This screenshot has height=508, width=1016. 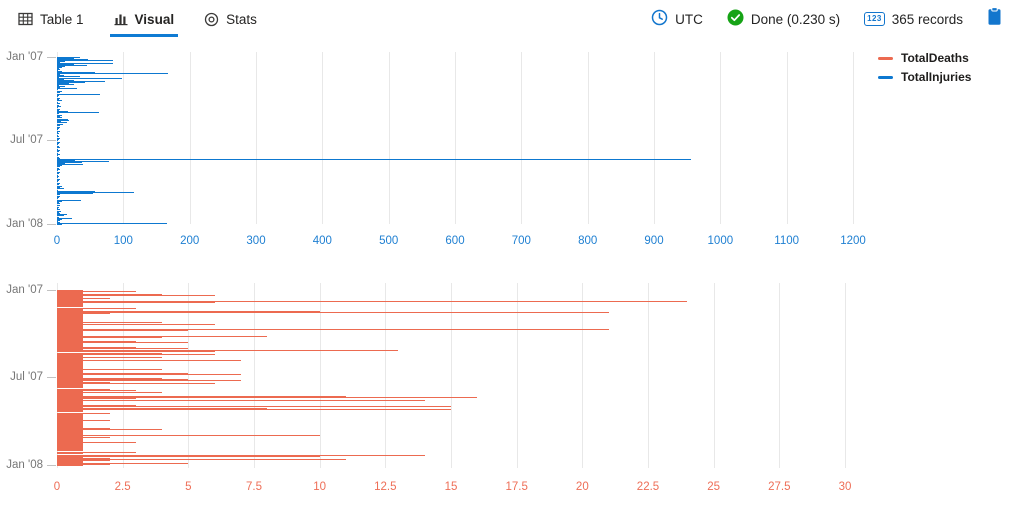 What do you see at coordinates (714, 487) in the screenshot?
I see `x-tick-label: 25` at bounding box center [714, 487].